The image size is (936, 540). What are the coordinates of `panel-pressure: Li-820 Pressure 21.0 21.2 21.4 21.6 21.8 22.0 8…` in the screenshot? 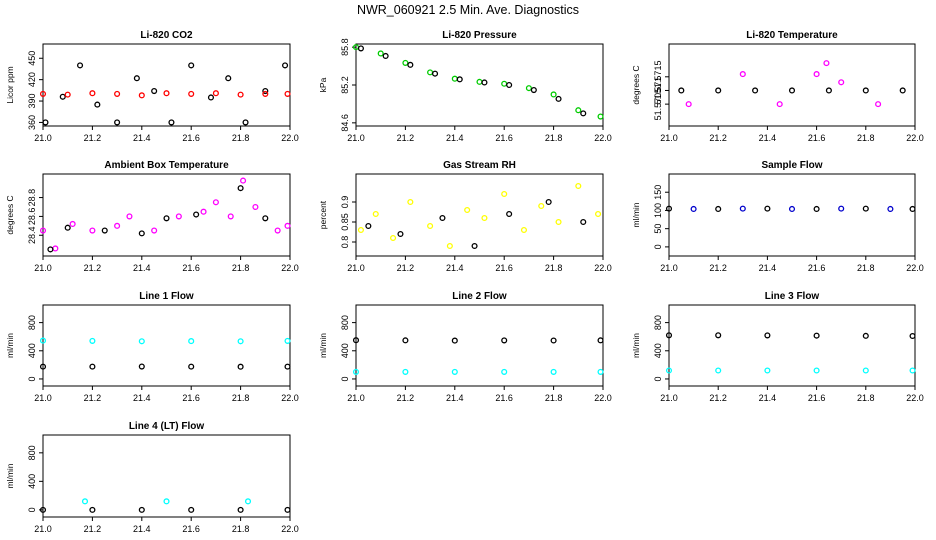 It's located at (465, 86).